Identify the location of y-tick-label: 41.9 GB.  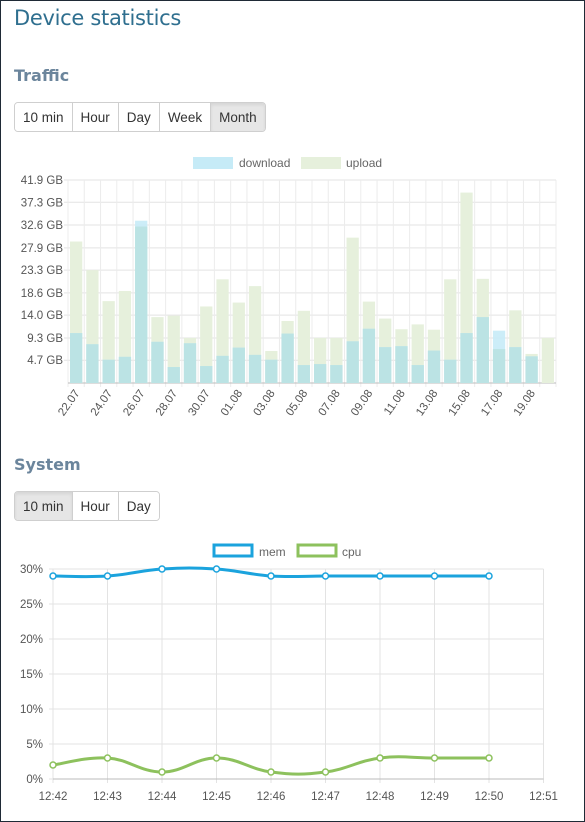
(42, 181).